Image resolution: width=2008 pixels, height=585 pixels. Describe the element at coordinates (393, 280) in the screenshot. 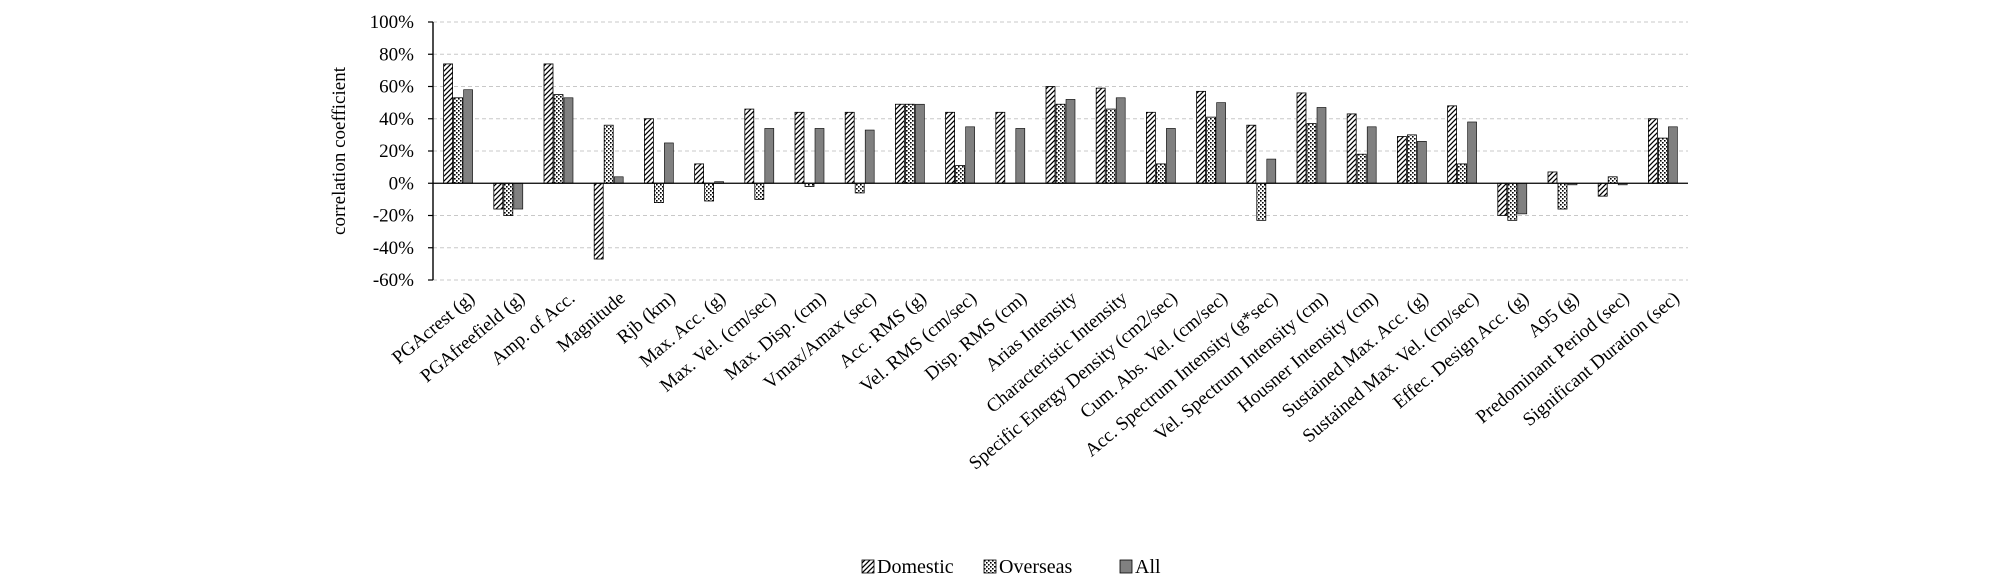

I see `y-tick-label: -60%` at that location.